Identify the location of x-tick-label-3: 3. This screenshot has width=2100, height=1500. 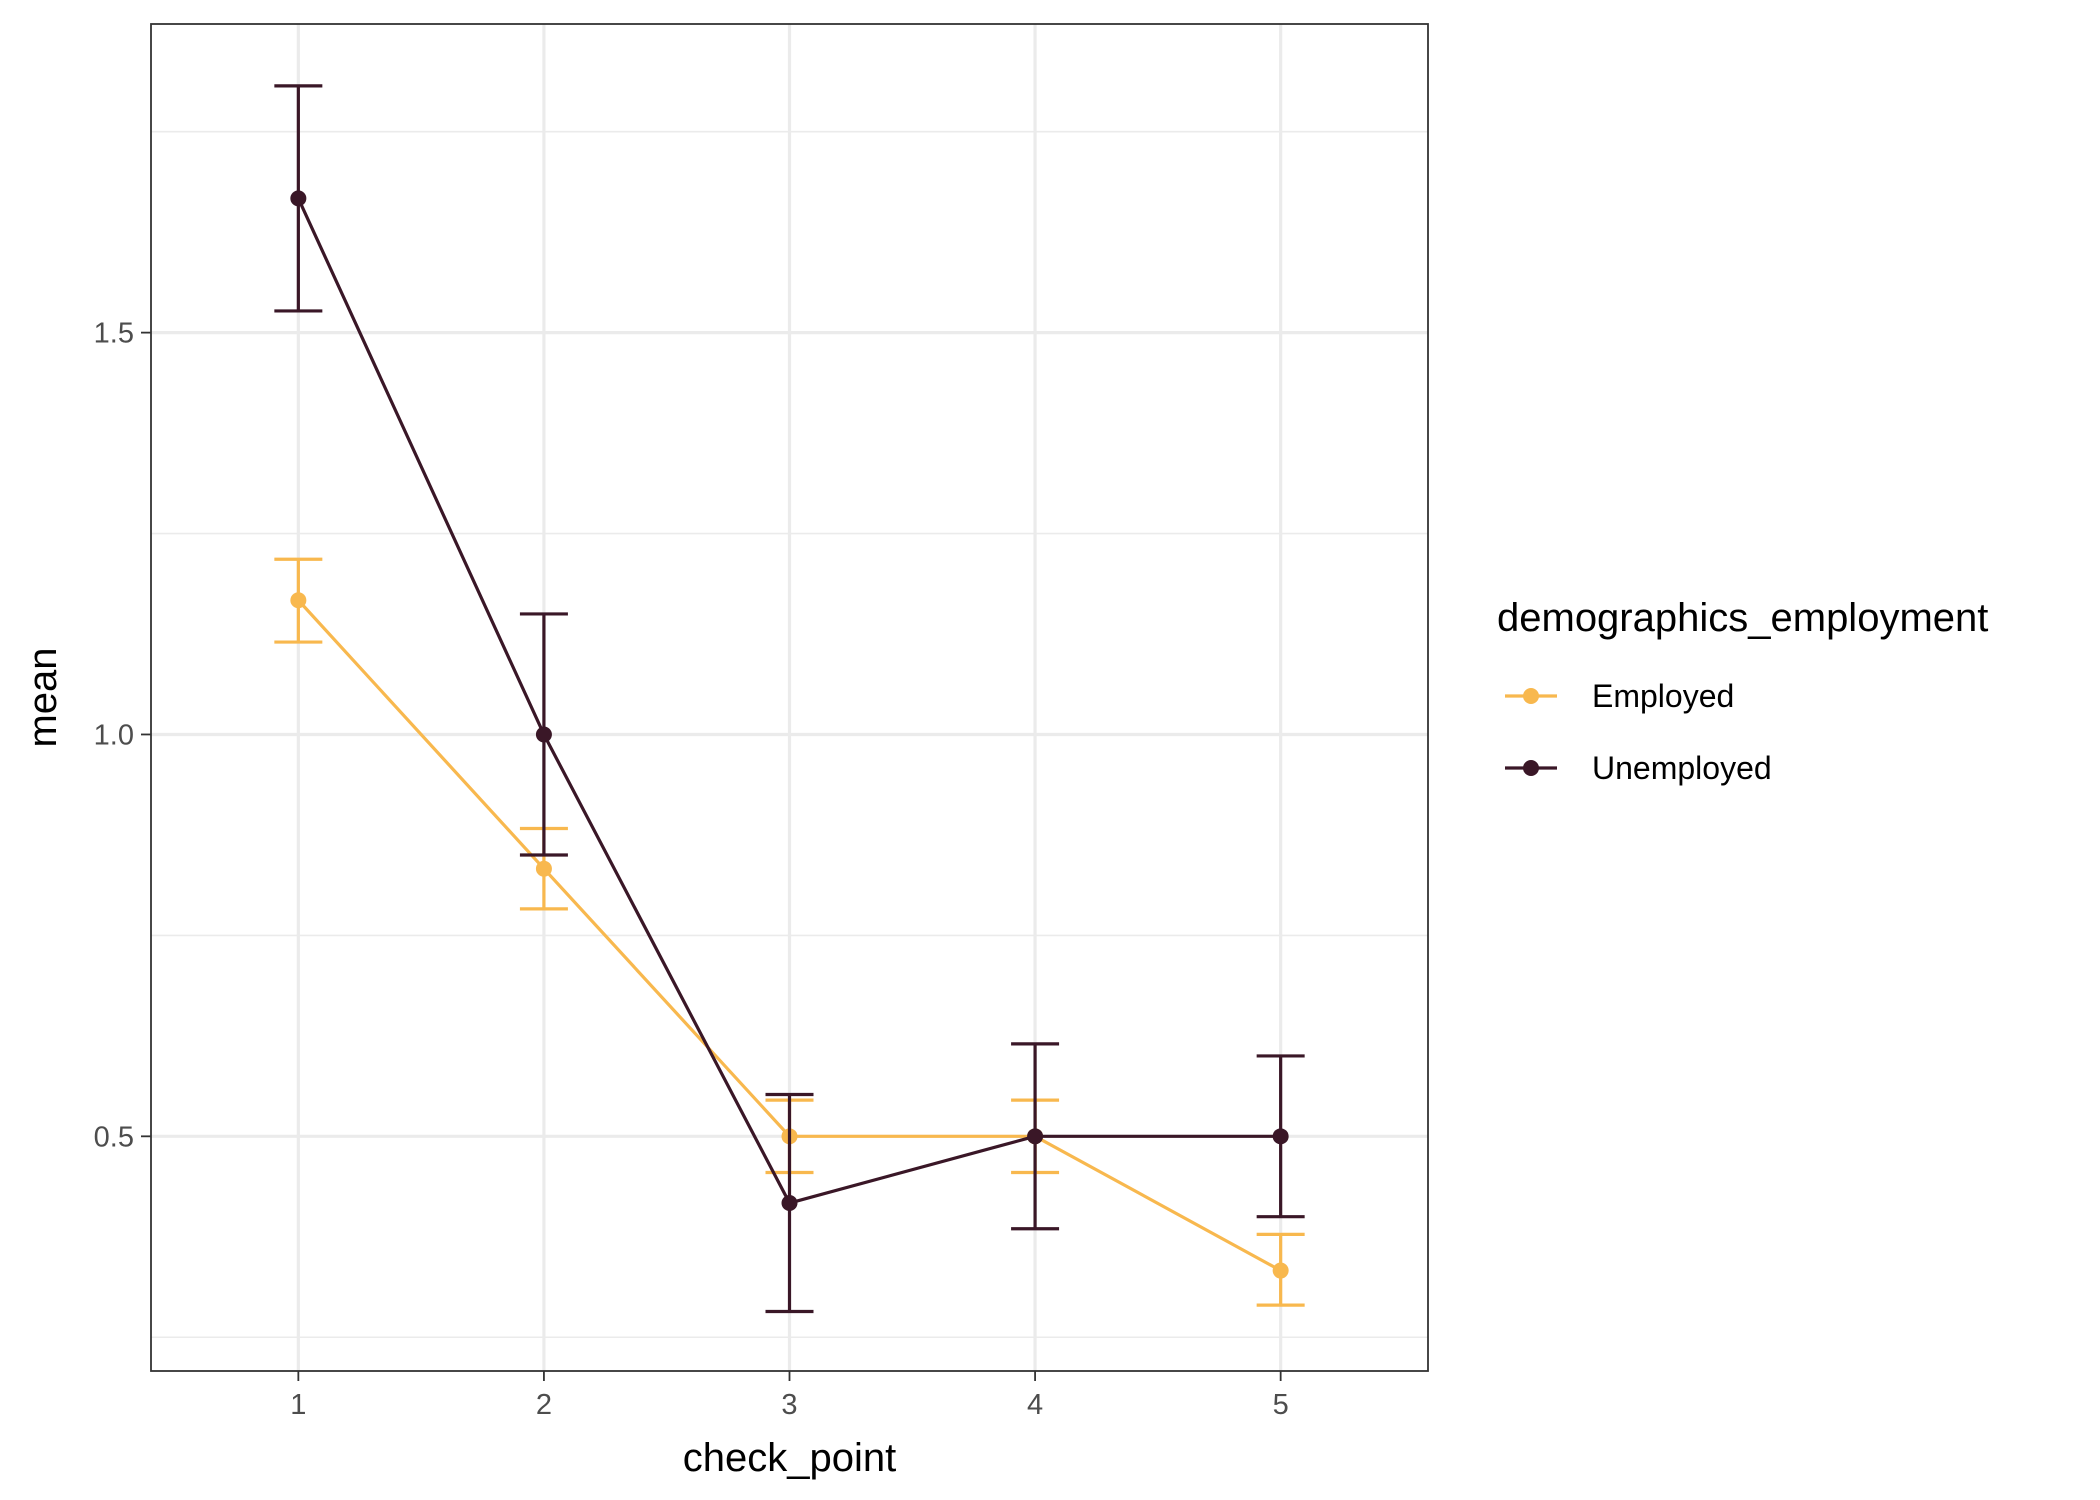
(789, 1405).